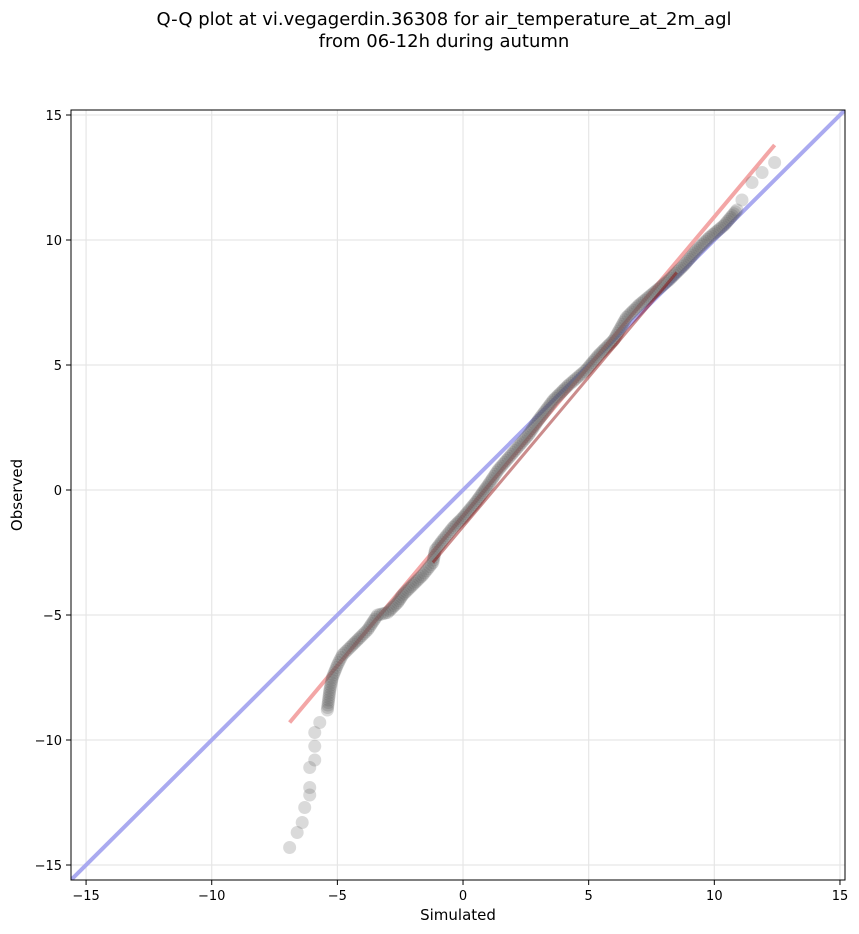 The height and width of the screenshot is (934, 859). I want to click on y-tick-label: −15, so click(48, 866).